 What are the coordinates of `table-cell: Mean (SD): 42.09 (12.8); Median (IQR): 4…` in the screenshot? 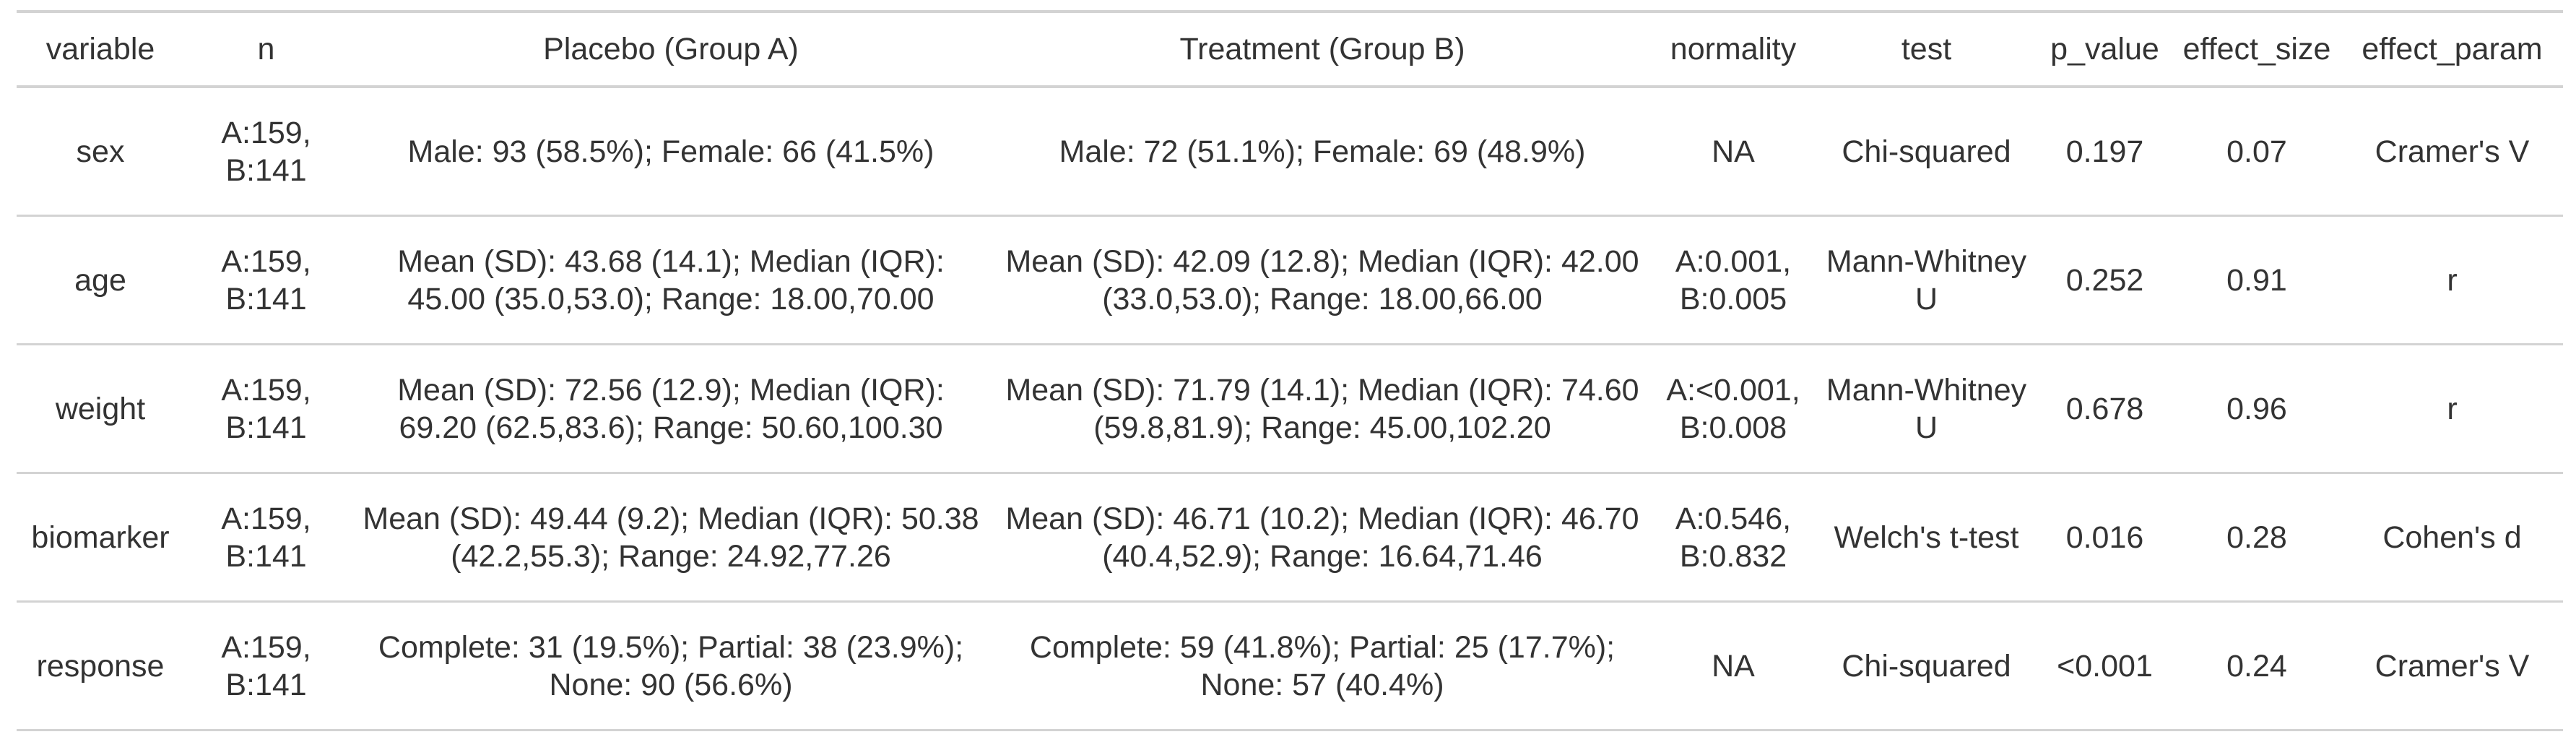 It's located at (1322, 280).